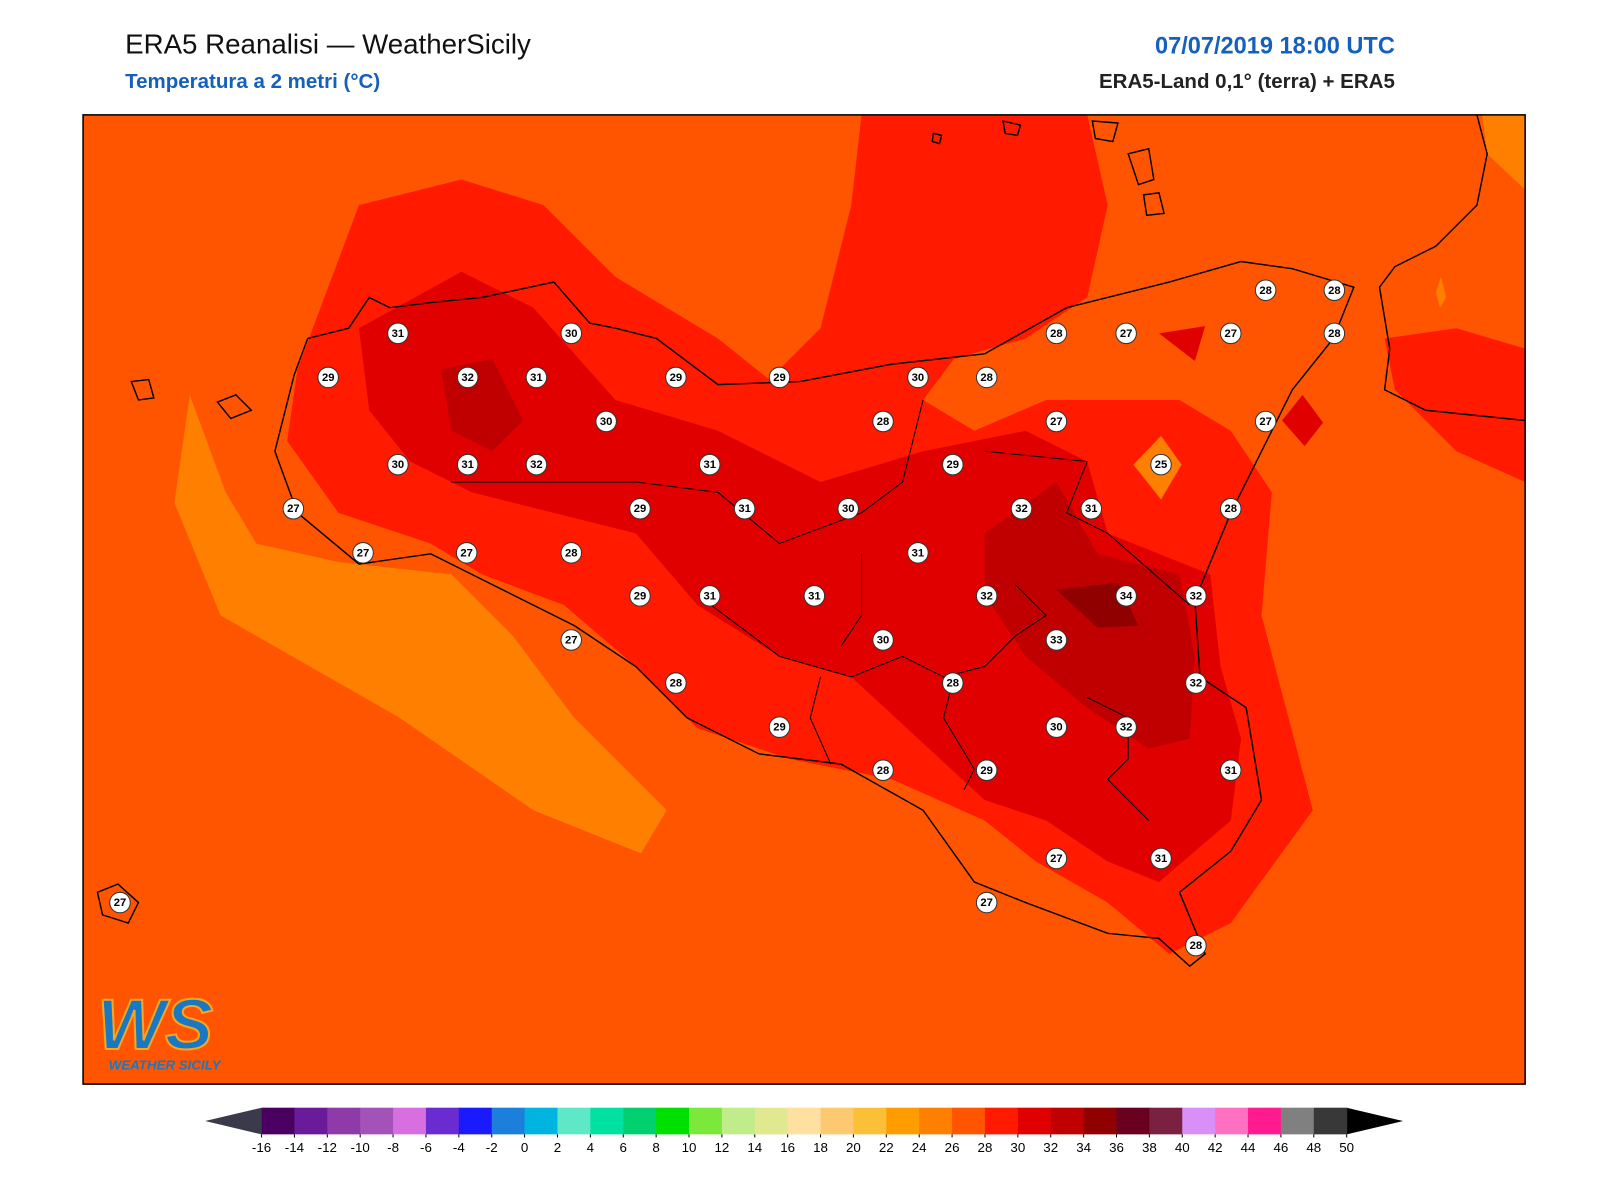 The image size is (1600, 1200). What do you see at coordinates (623, 1147) in the screenshot?
I see `colorbar-tick-label: 6` at bounding box center [623, 1147].